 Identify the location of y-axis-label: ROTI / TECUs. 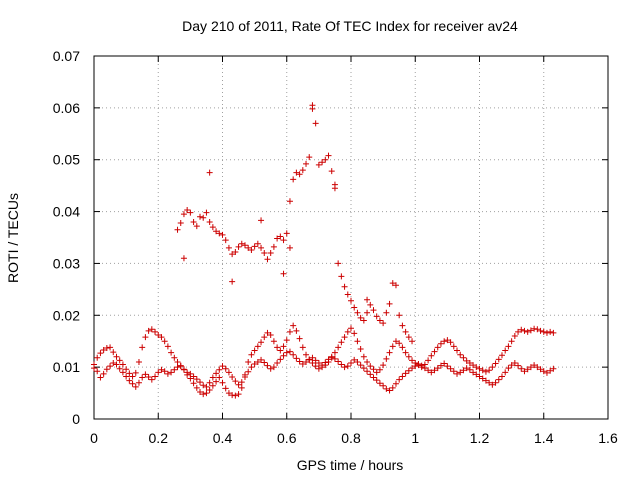
(13, 238).